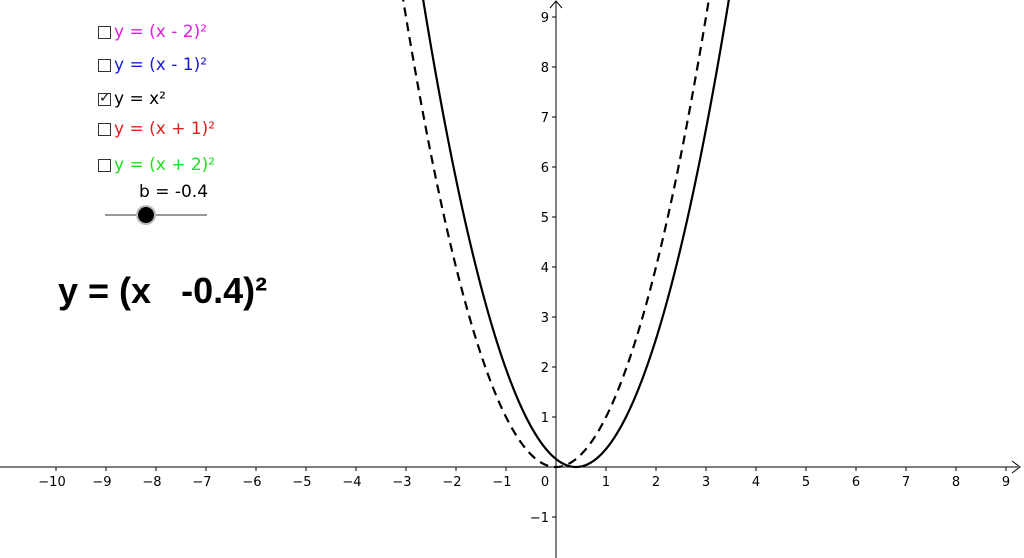  Describe the element at coordinates (906, 482) in the screenshot. I see `x-tick-label: 7` at that location.